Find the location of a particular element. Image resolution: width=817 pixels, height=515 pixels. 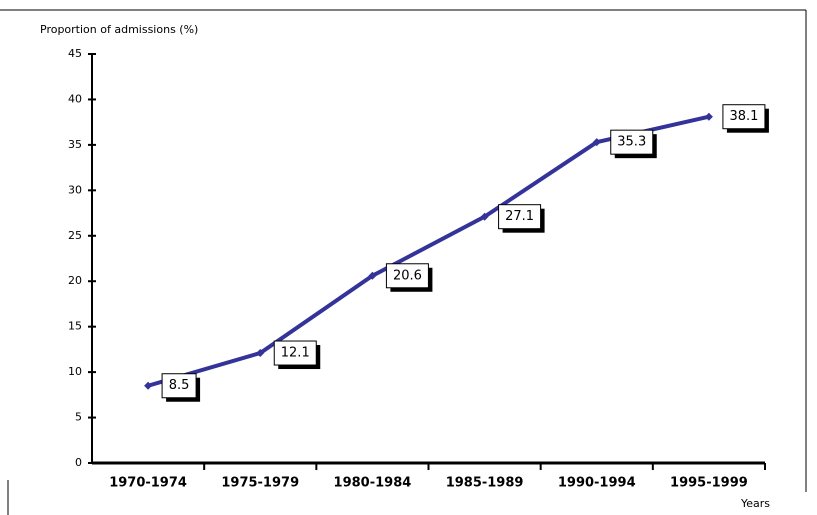

y-tick-label: 35 is located at coordinates (75, 144).